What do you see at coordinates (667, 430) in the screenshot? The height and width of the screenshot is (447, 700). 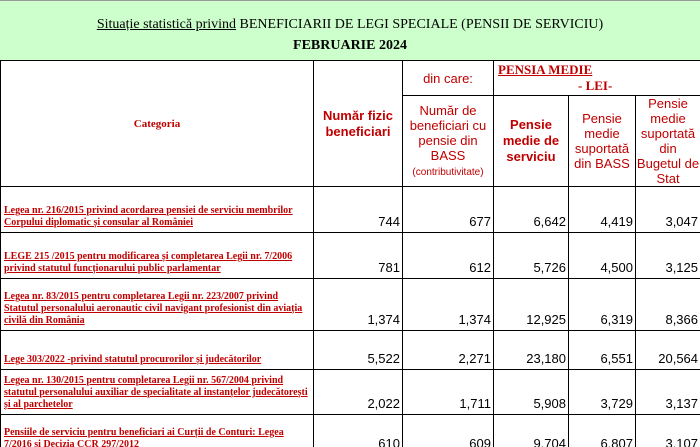 I see `cell-pensie-buget: 3,107` at bounding box center [667, 430].